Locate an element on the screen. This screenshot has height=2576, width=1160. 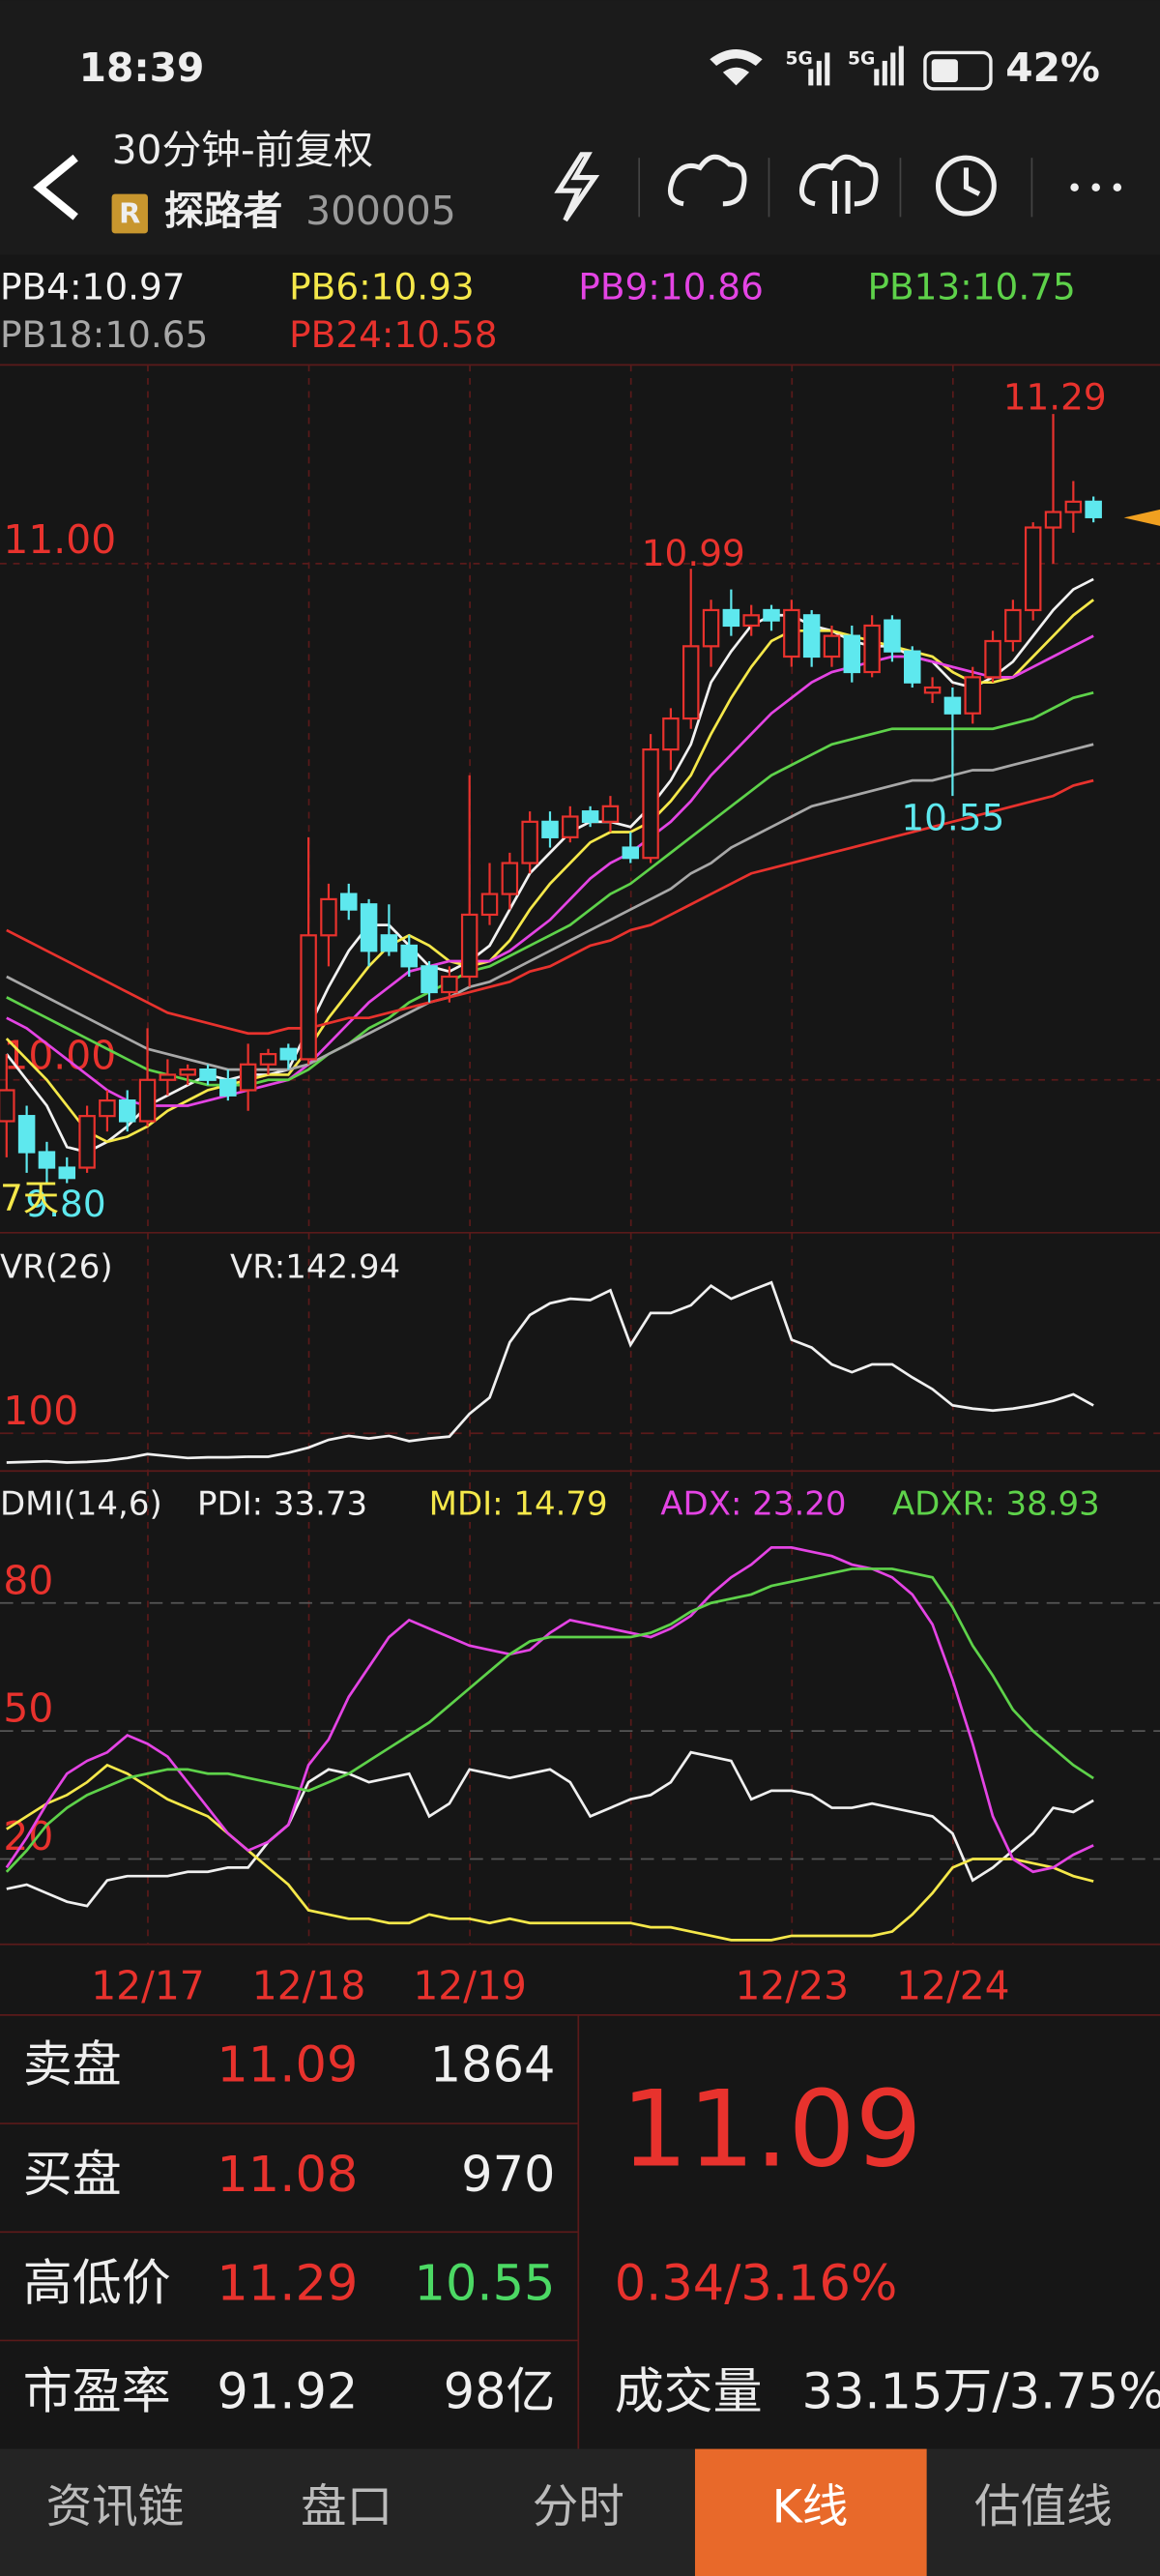
clock: 18:39 is located at coordinates (142, 67).